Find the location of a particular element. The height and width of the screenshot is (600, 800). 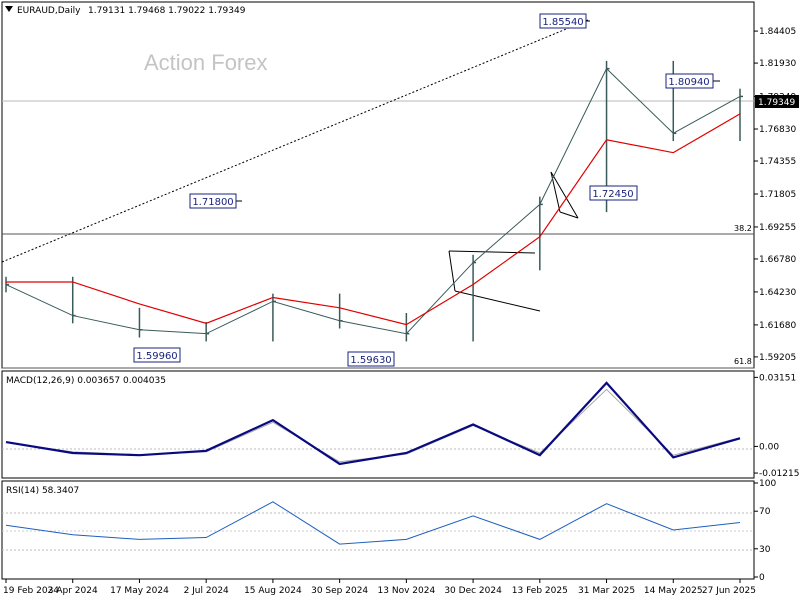

macd-signal-line is located at coordinates (373, 425).